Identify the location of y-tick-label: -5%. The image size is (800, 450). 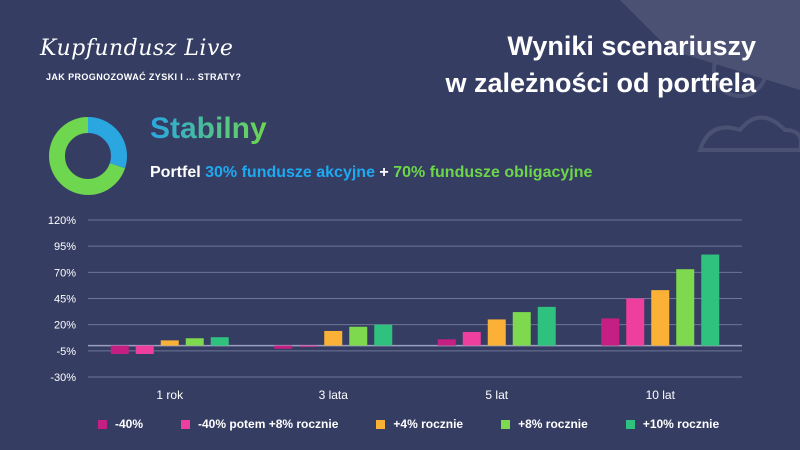
(66, 352).